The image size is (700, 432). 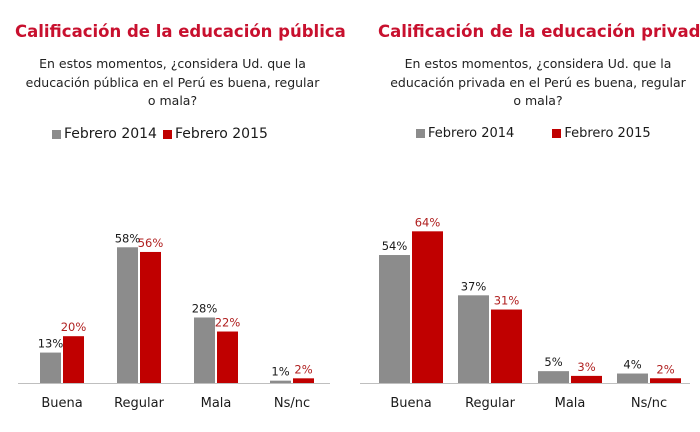 I want to click on data-label: 20%, so click(x=74, y=327).